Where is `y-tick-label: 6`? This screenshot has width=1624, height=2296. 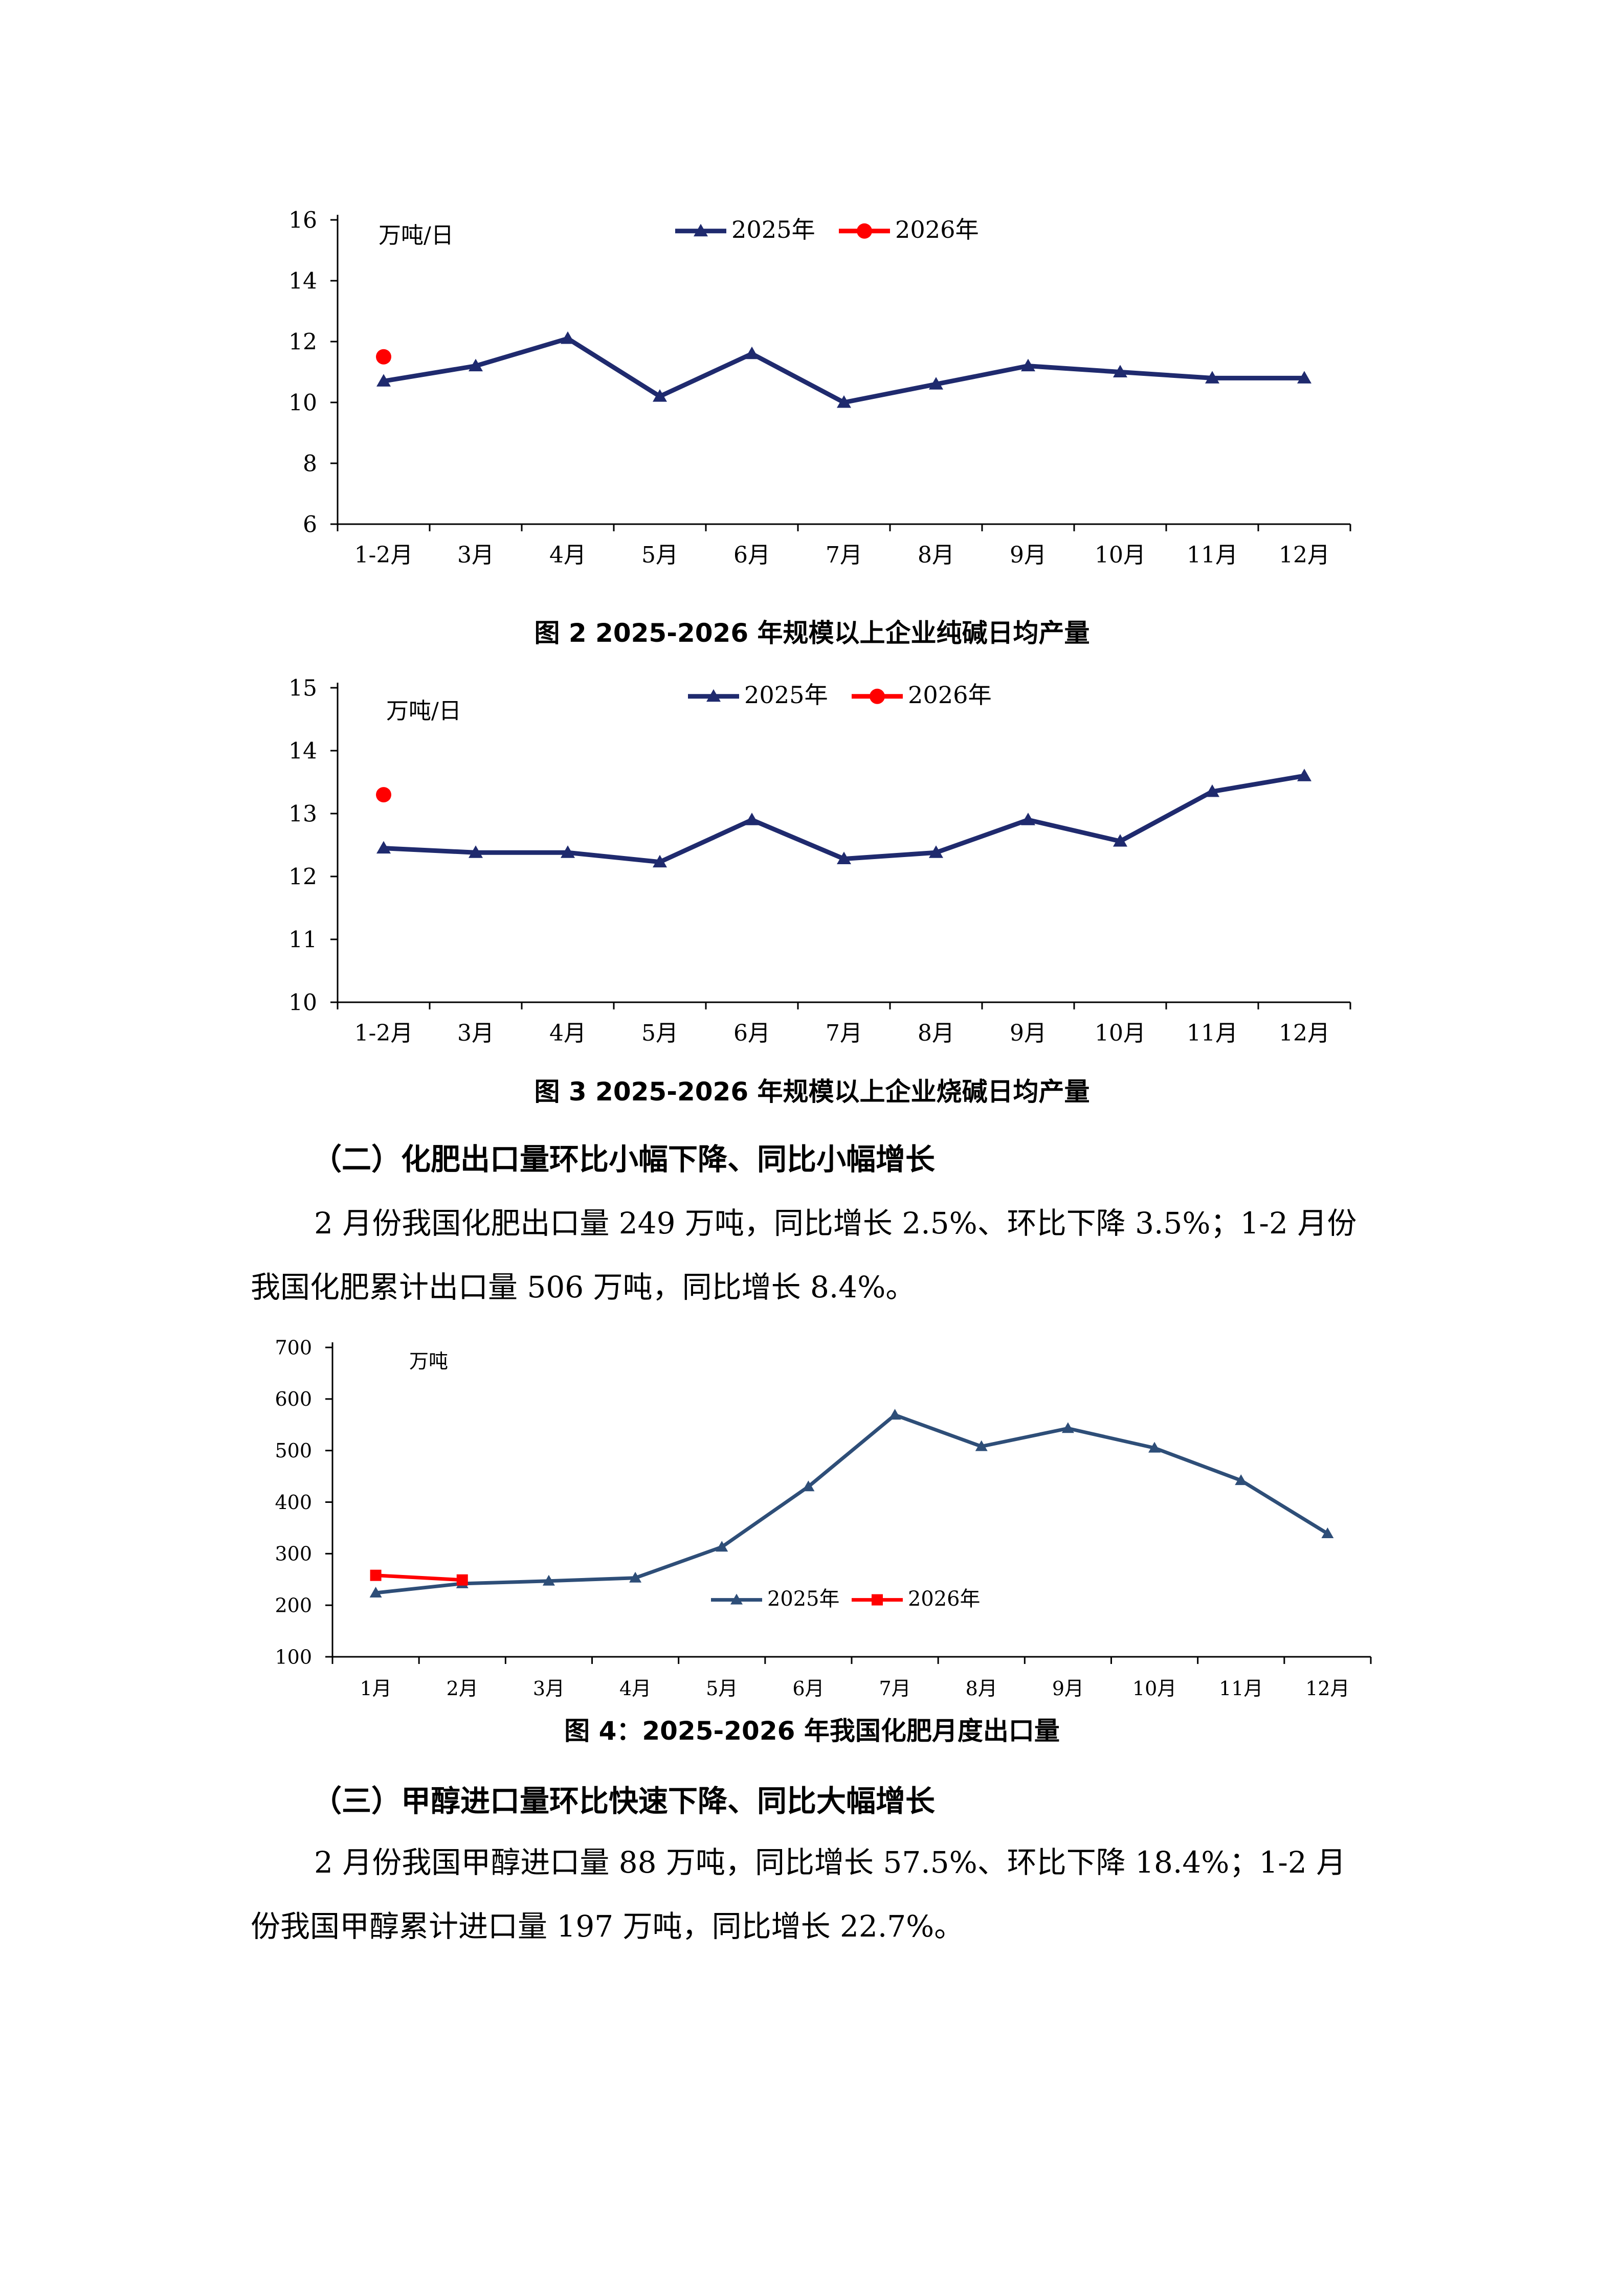
y-tick-label: 6 is located at coordinates (310, 524).